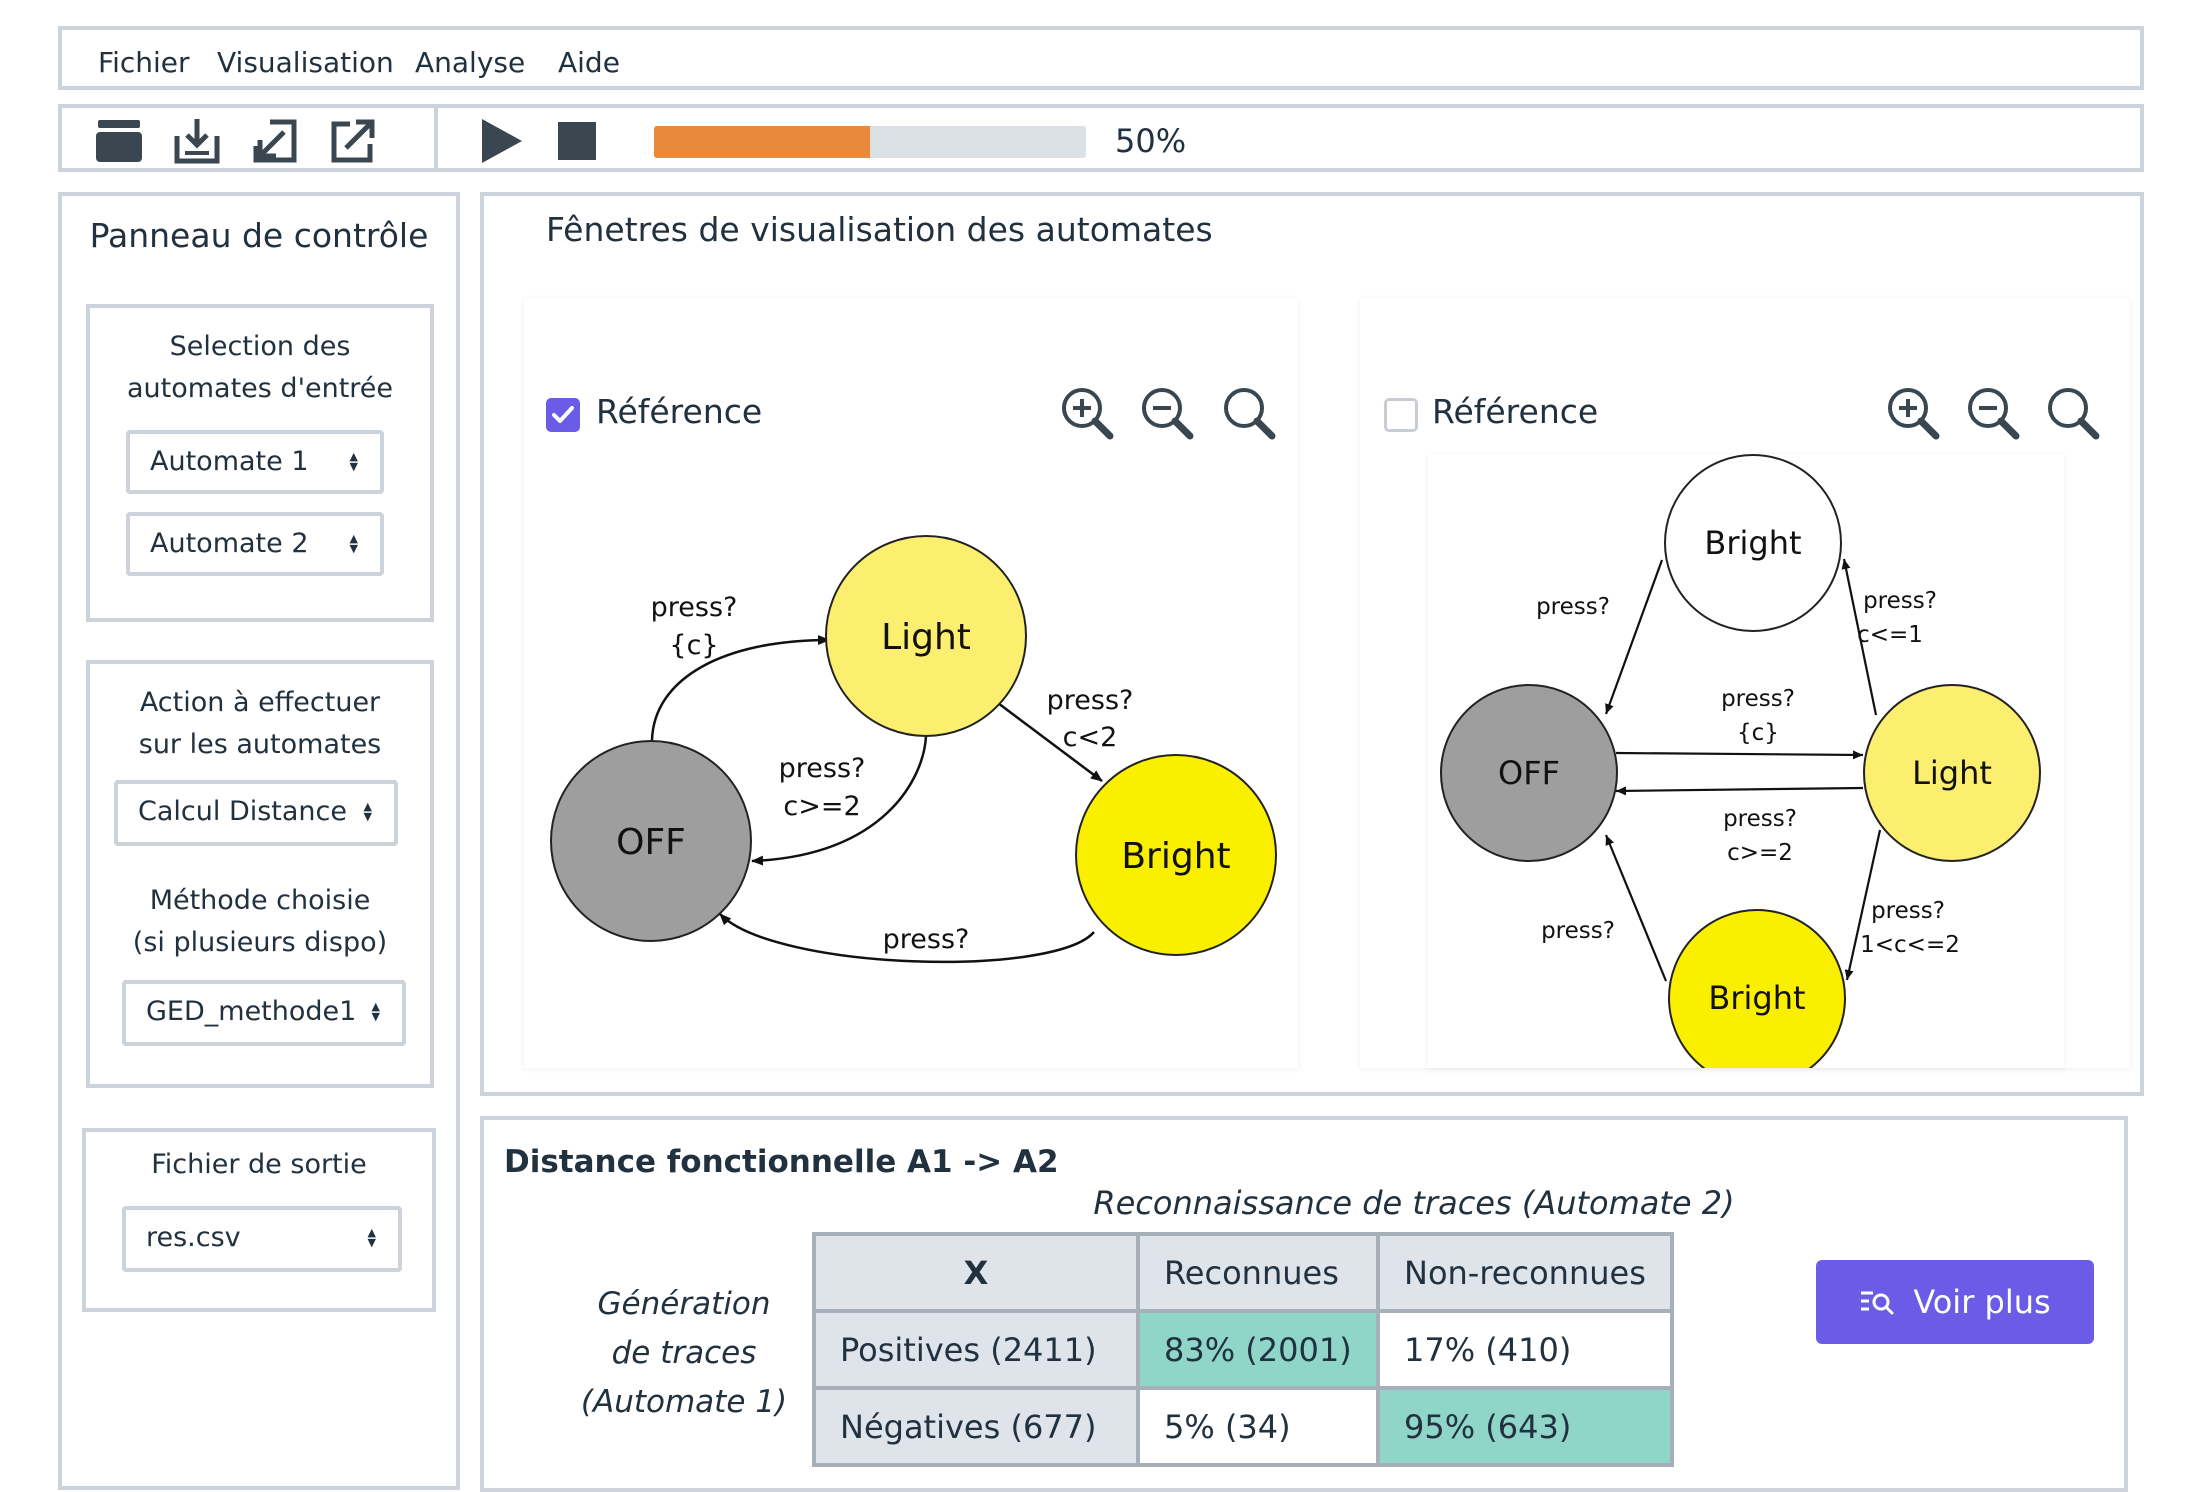  I want to click on table-row: Négatives (677) 5% (34) 95% (643), so click(1243, 1426).